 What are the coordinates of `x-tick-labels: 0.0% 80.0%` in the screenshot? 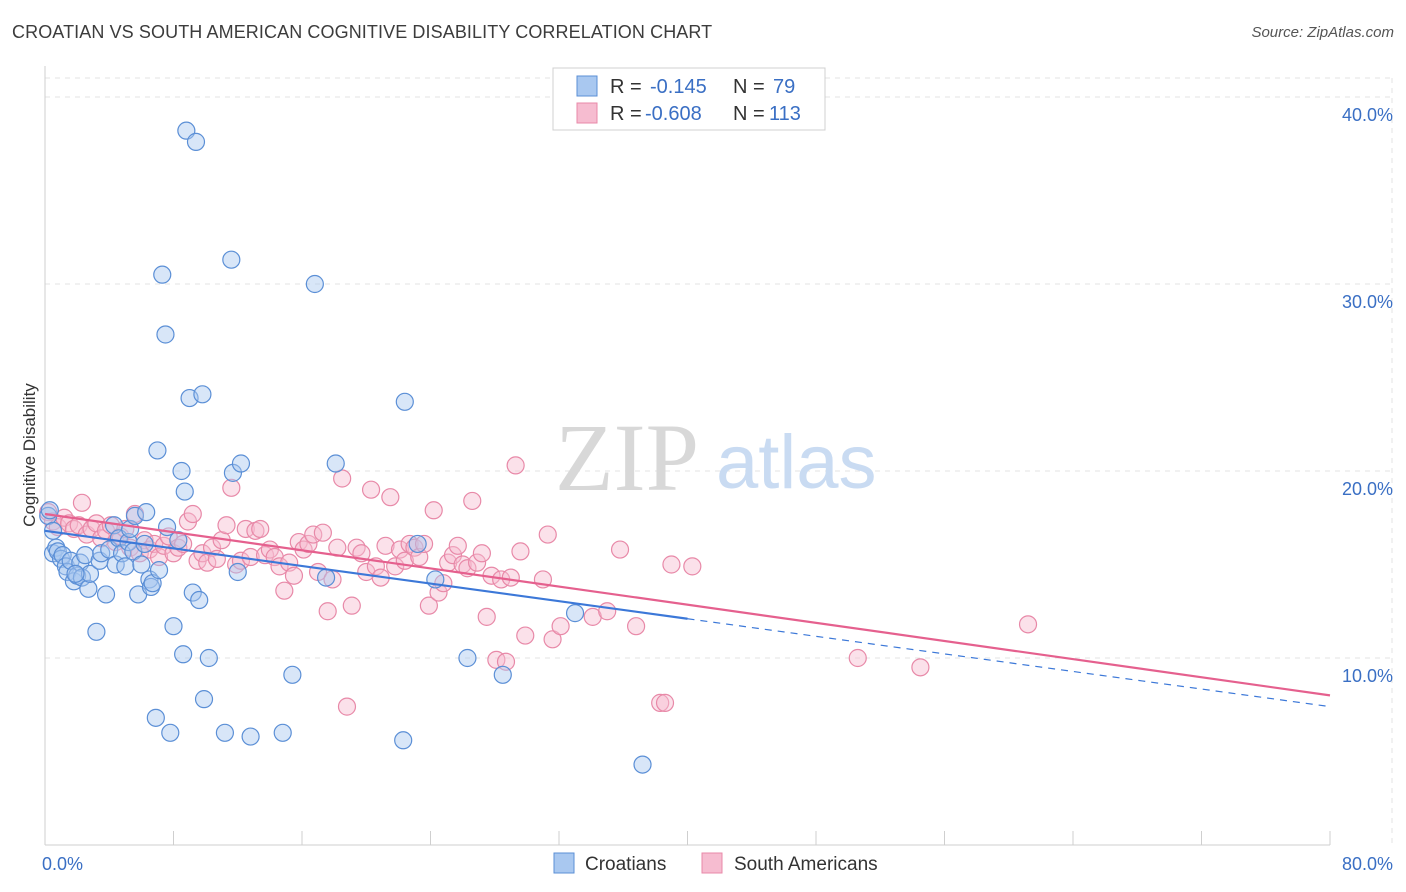 It's located at (717, 864).